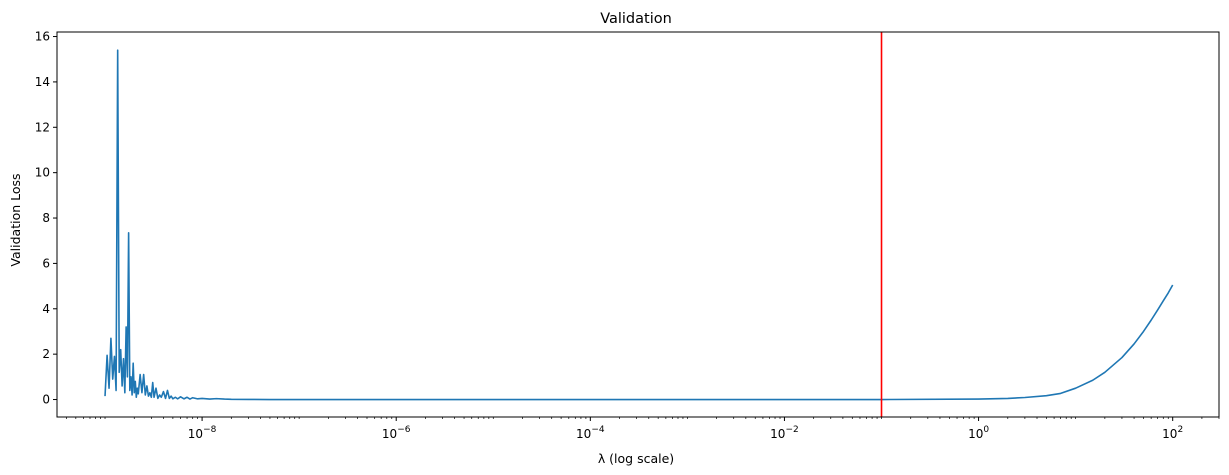 The height and width of the screenshot is (475, 1229). Describe the element at coordinates (978, 433) in the screenshot. I see `x-tick-label-4: 10⁰` at that location.